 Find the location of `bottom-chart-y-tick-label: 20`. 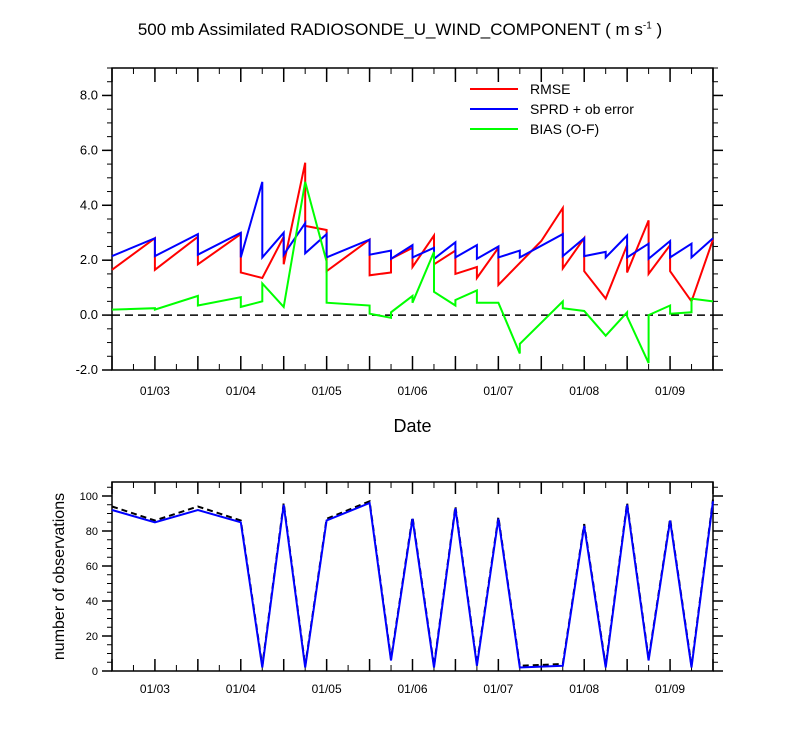

bottom-chart-y-tick-label: 20 is located at coordinates (92, 637).